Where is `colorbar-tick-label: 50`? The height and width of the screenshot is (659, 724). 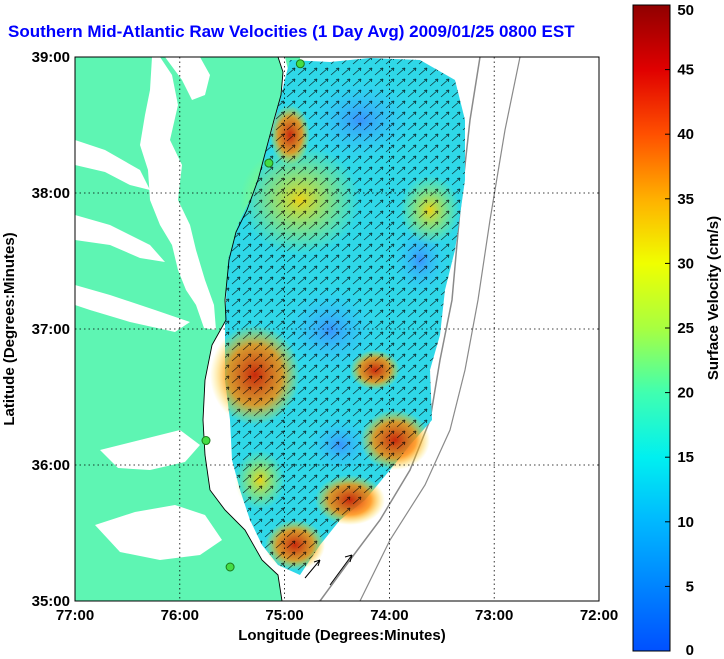 colorbar-tick-label: 50 is located at coordinates (685, 10).